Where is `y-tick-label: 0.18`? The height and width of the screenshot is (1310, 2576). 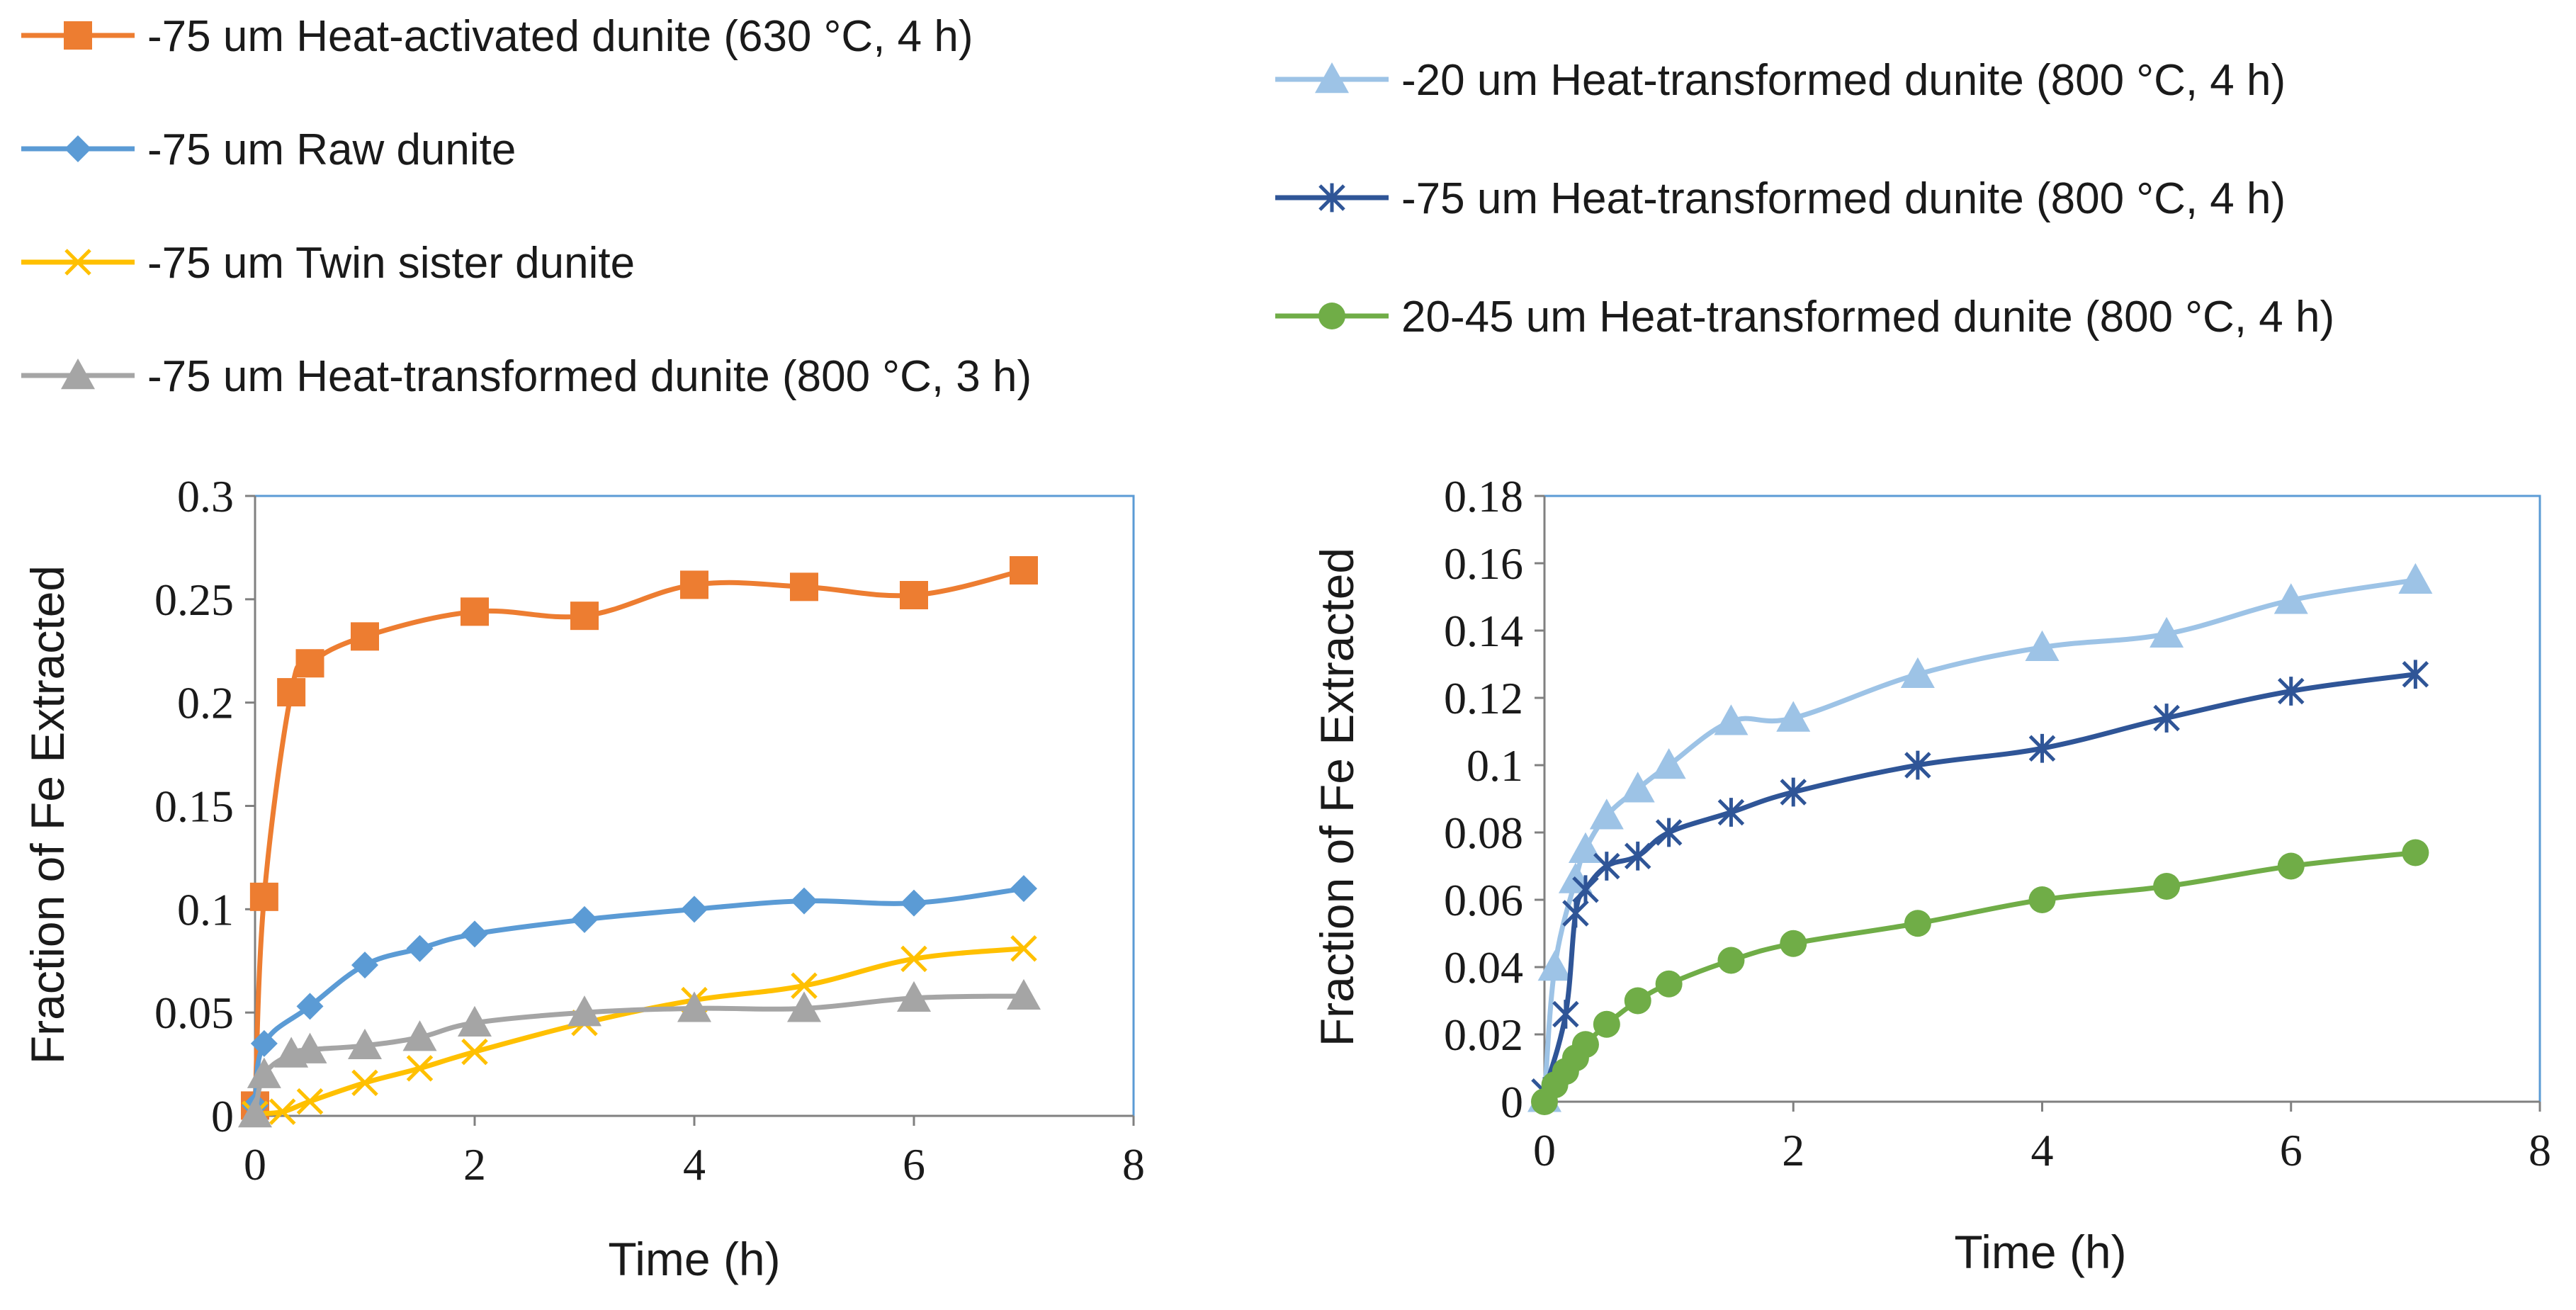
y-tick-label: 0.18 is located at coordinates (1484, 496).